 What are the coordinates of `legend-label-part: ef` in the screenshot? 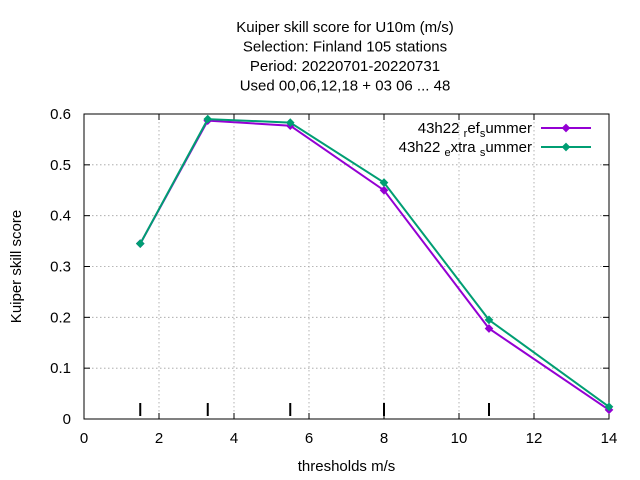 It's located at (473, 128).